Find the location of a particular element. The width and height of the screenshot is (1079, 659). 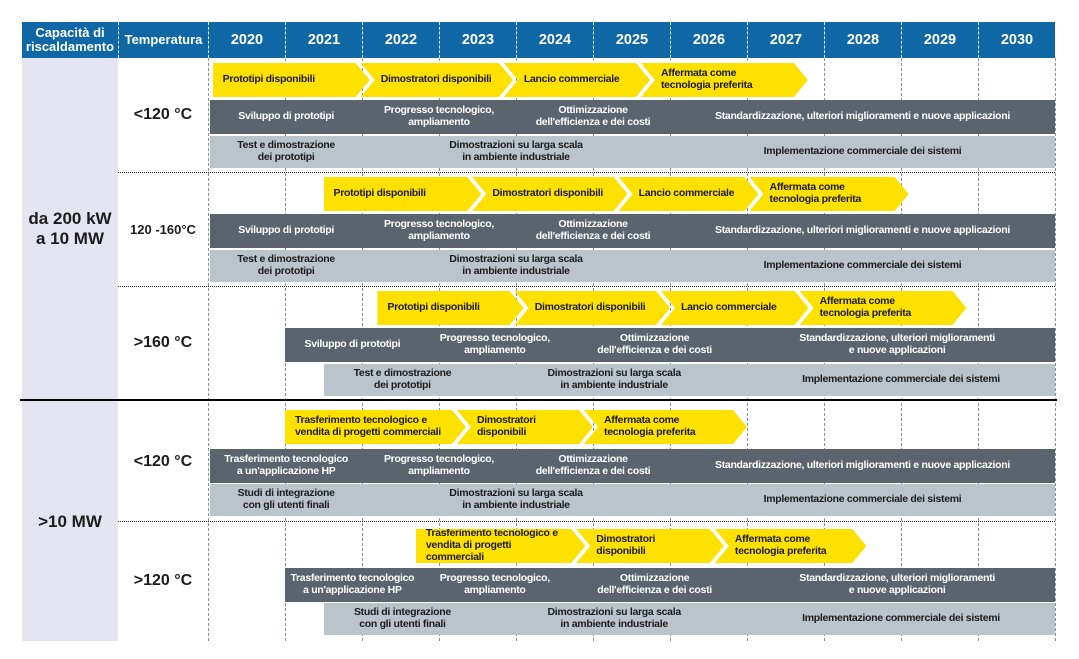

header-year: 2023 is located at coordinates (477, 40).